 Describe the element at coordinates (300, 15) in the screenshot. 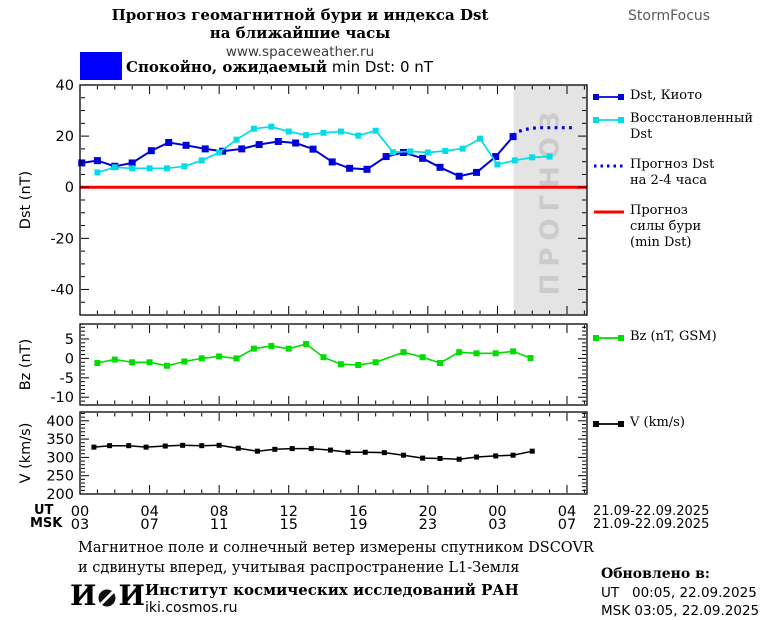

I see `page-title: Прогноз геомагнитной бури и индекса Dst` at that location.